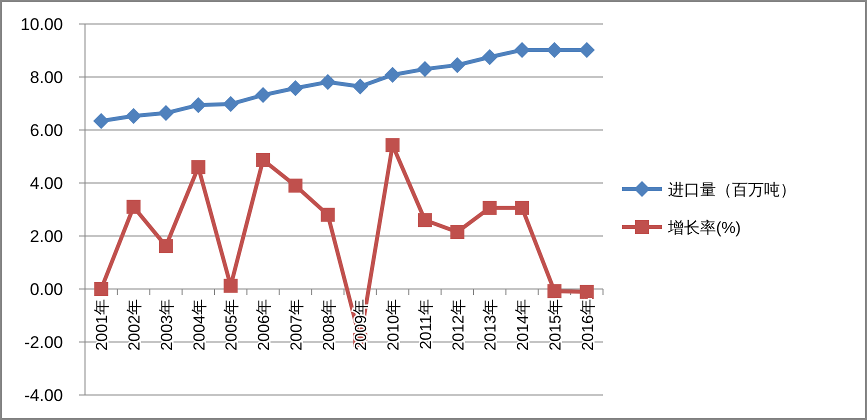 The width and height of the screenshot is (867, 420). I want to click on x-tick-label: 2015年, so click(555, 325).